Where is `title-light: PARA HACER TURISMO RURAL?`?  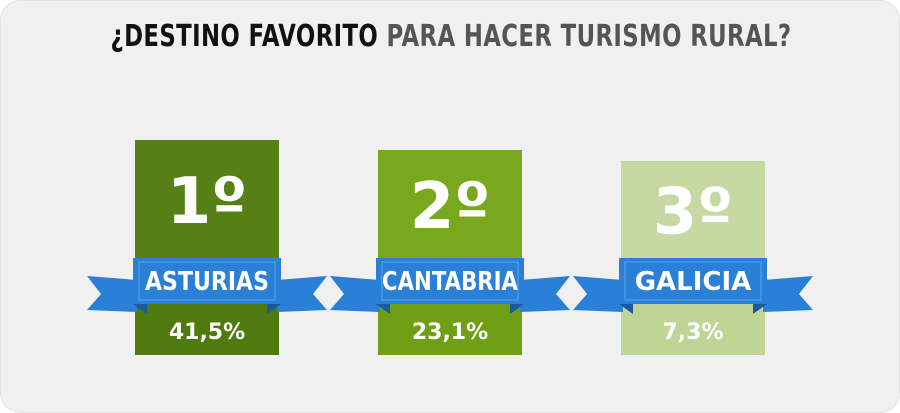
title-light: PARA HACER TURISMO RURAL? is located at coordinates (589, 36).